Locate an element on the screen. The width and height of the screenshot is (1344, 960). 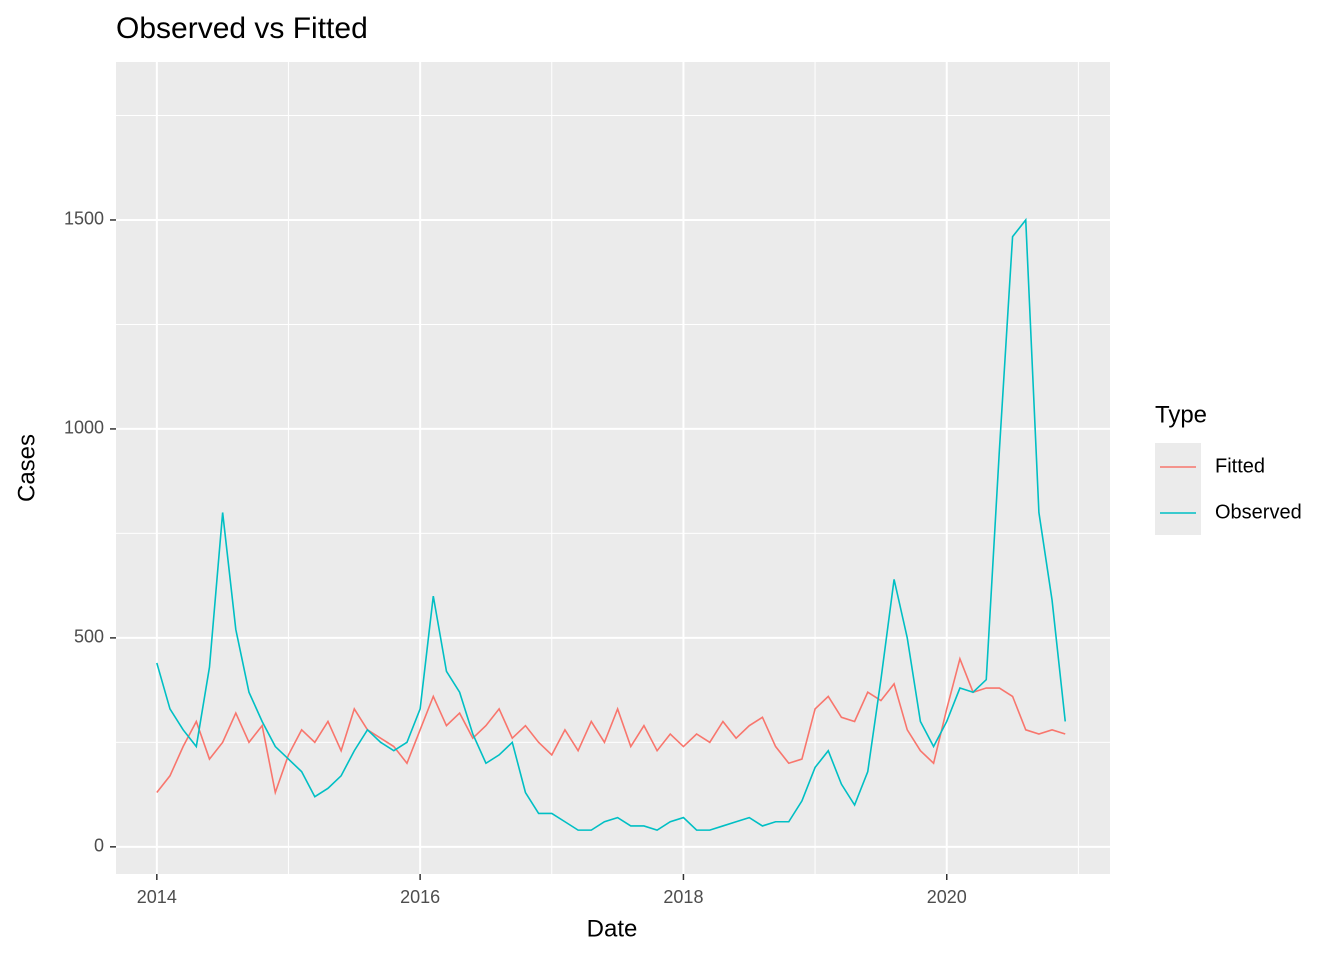
x-tick-label: 2020 is located at coordinates (947, 897).